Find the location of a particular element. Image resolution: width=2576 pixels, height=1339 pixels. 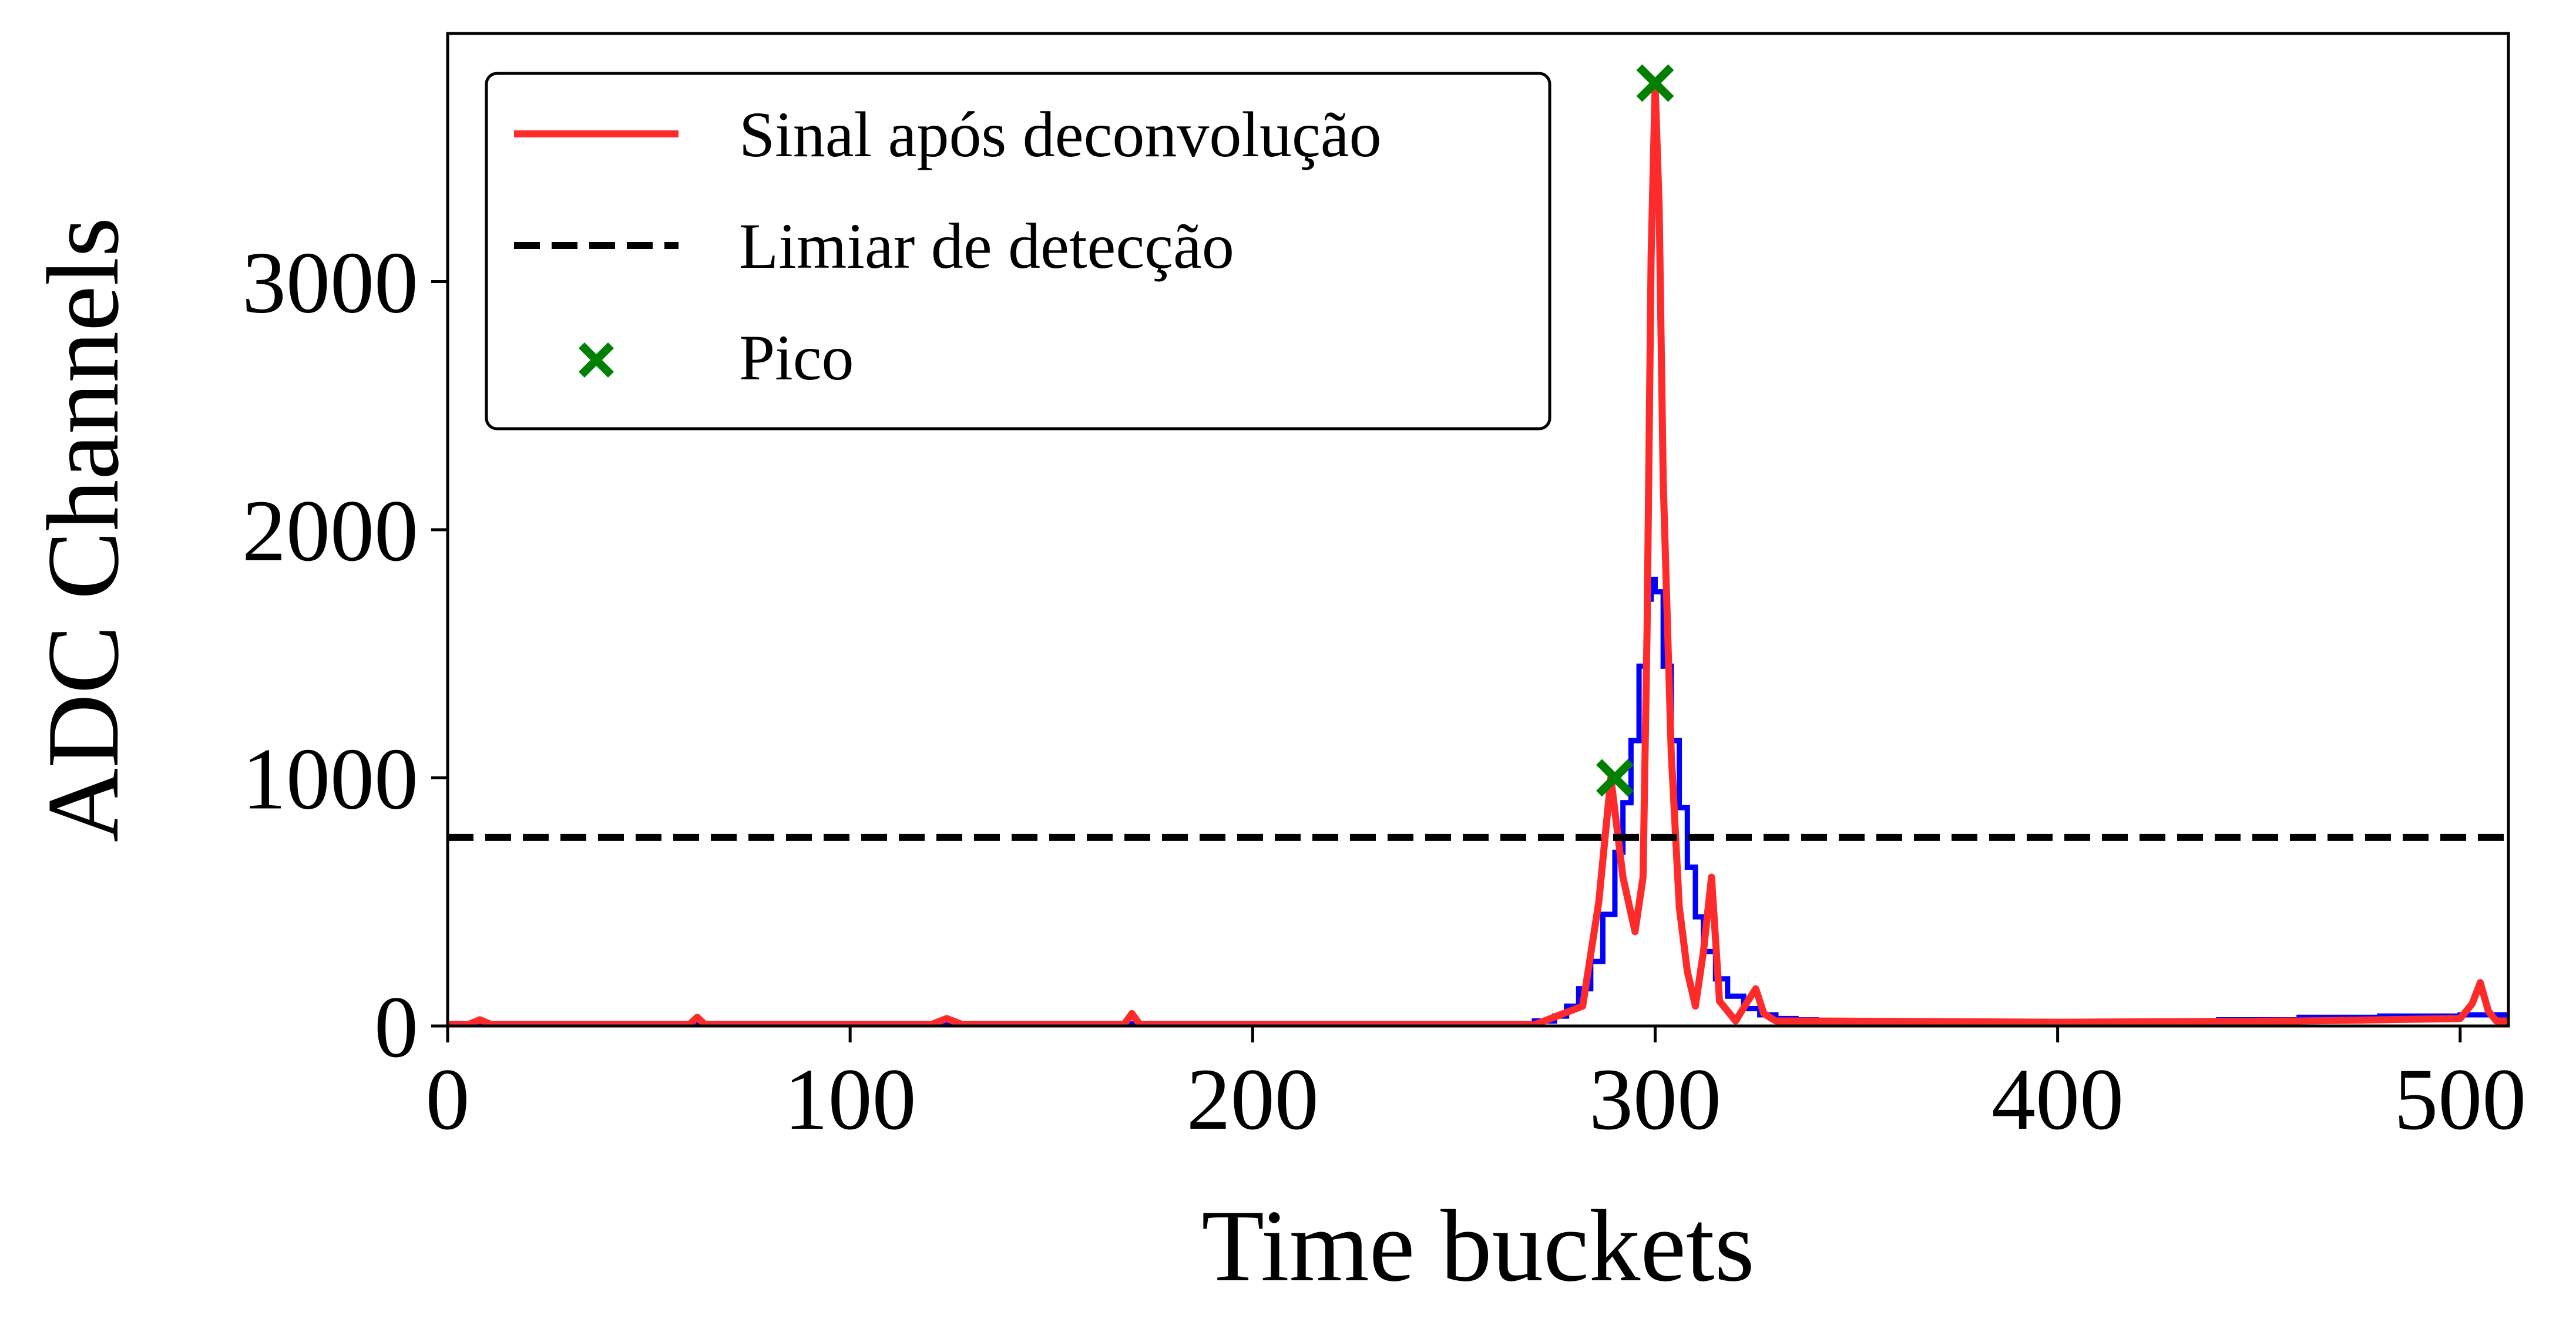

legend-label-signal: Sinal após deconvolução is located at coordinates (1060, 134).